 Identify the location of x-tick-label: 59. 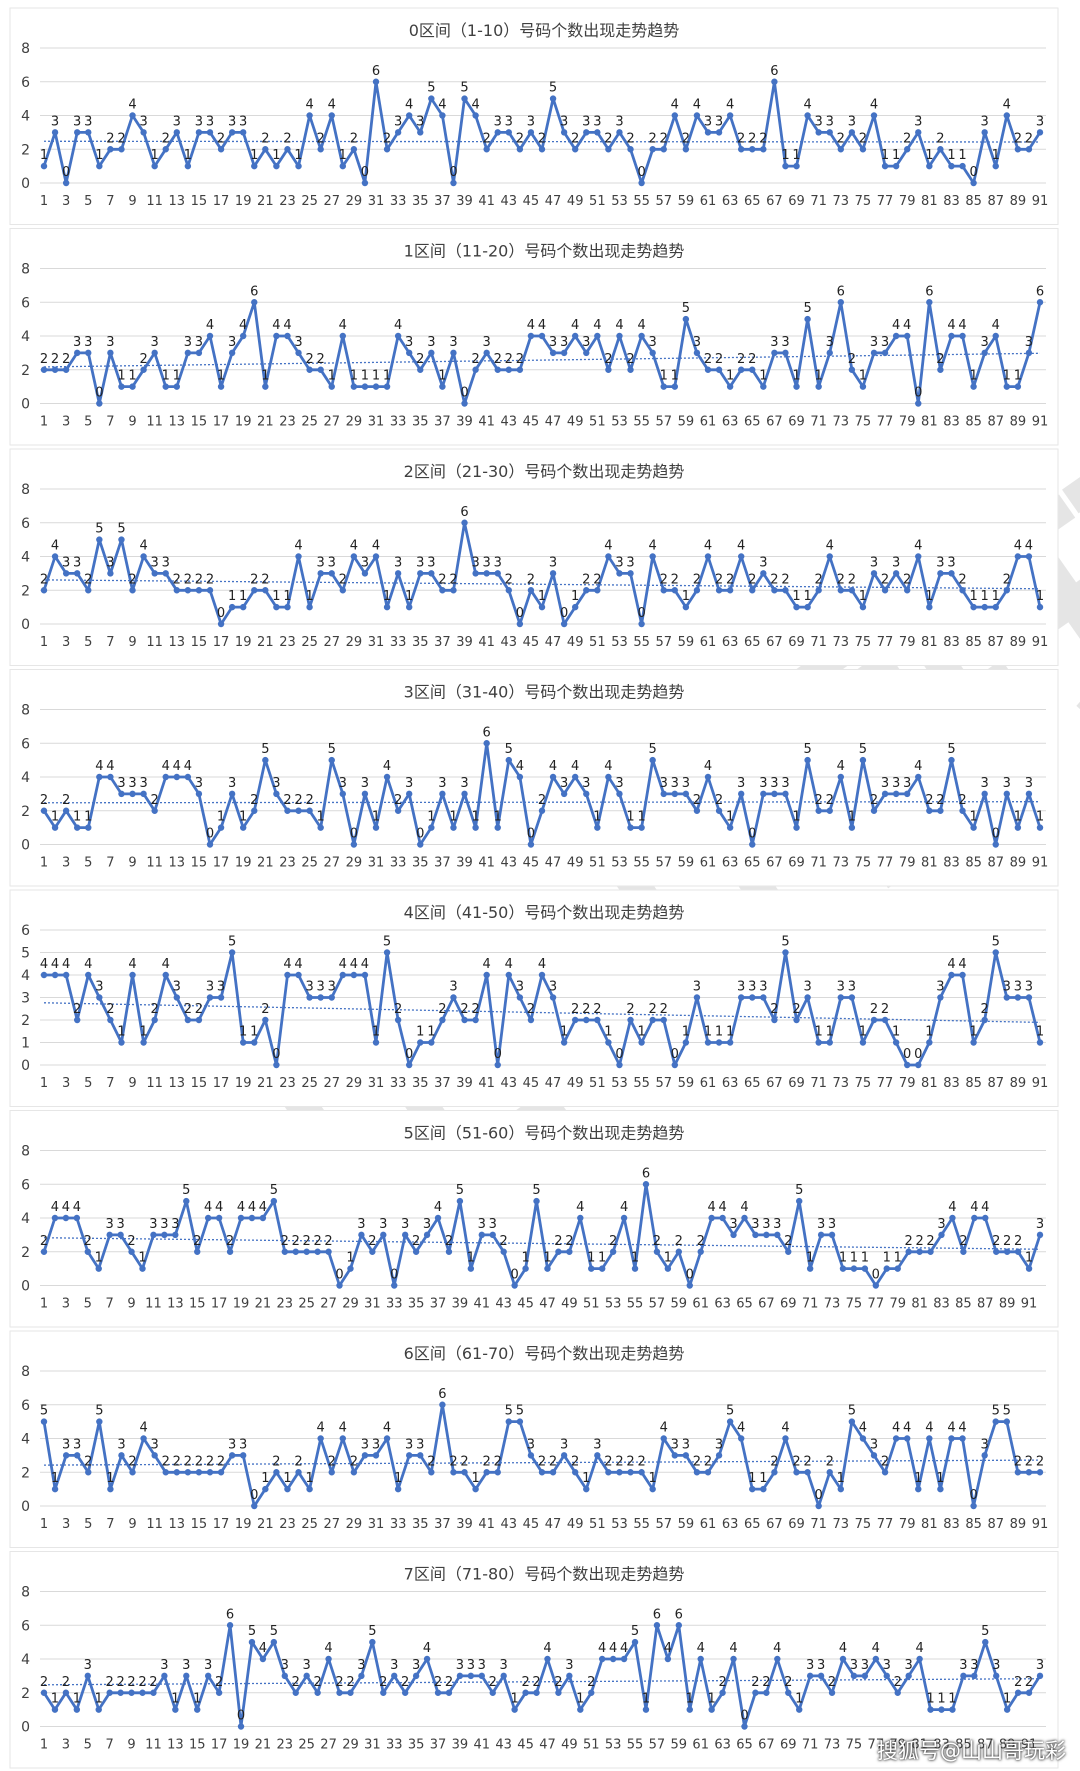
(679, 1745).